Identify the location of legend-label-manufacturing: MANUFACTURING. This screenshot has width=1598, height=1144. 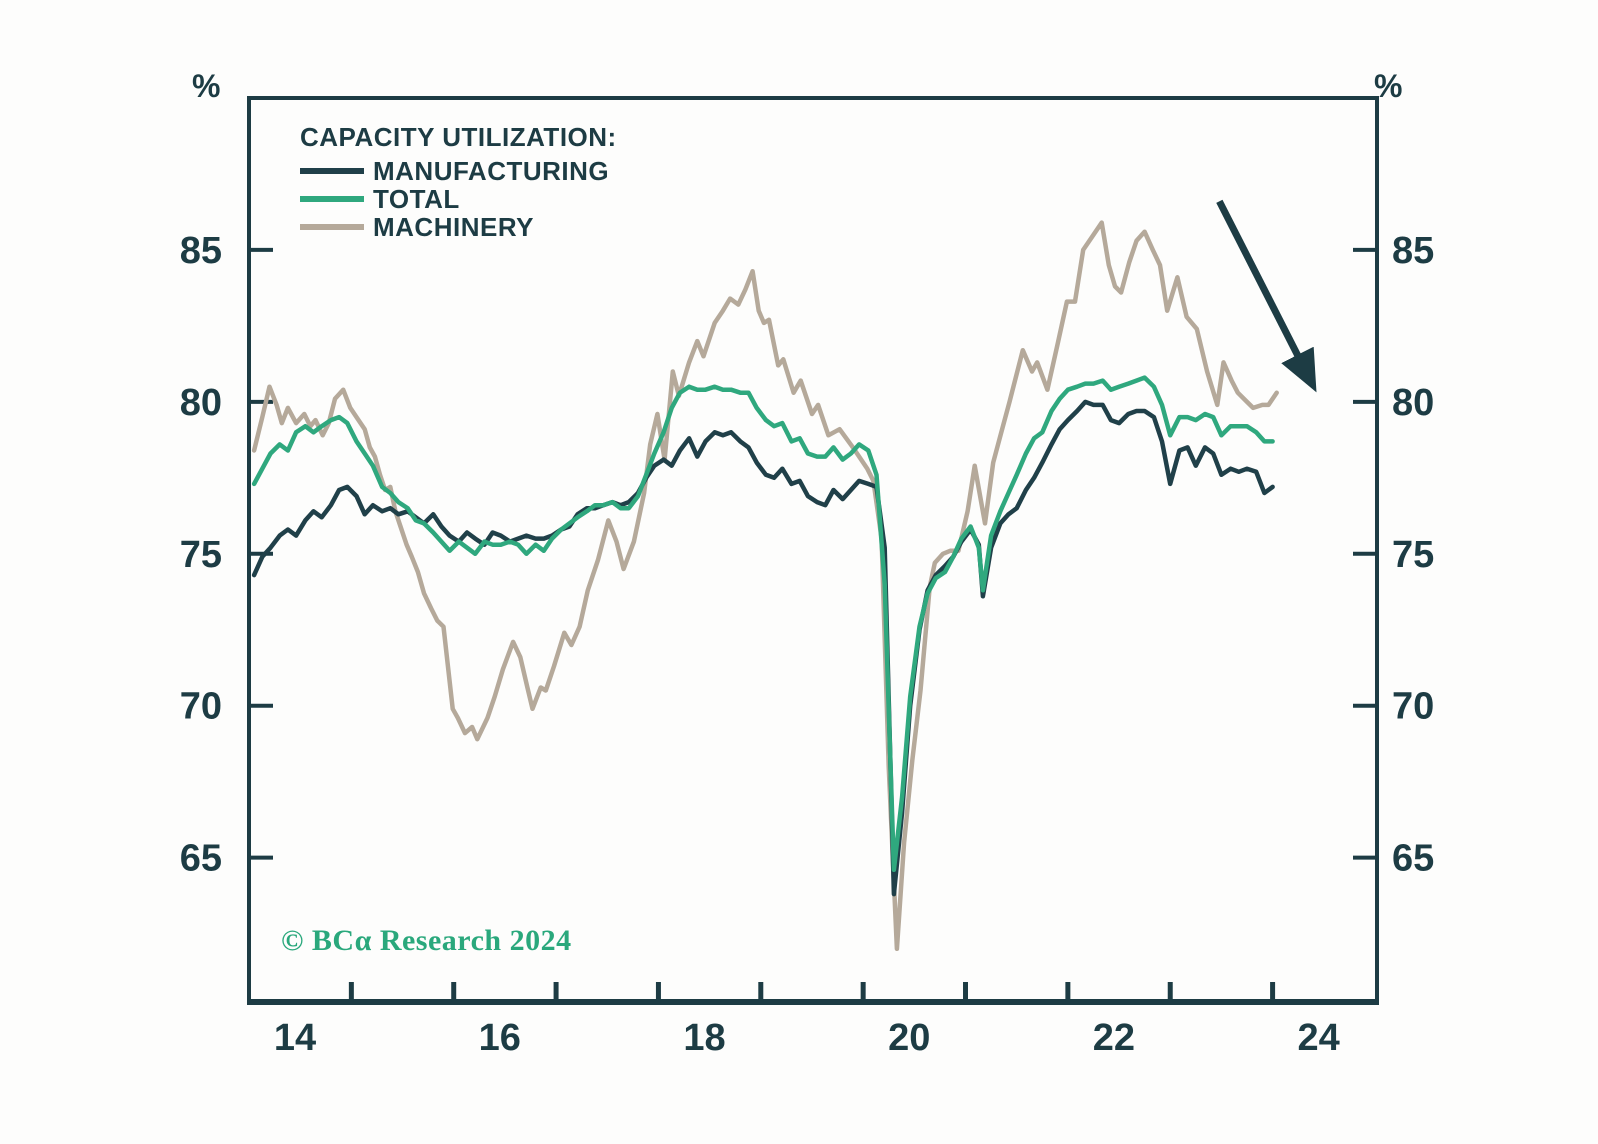
(491, 171).